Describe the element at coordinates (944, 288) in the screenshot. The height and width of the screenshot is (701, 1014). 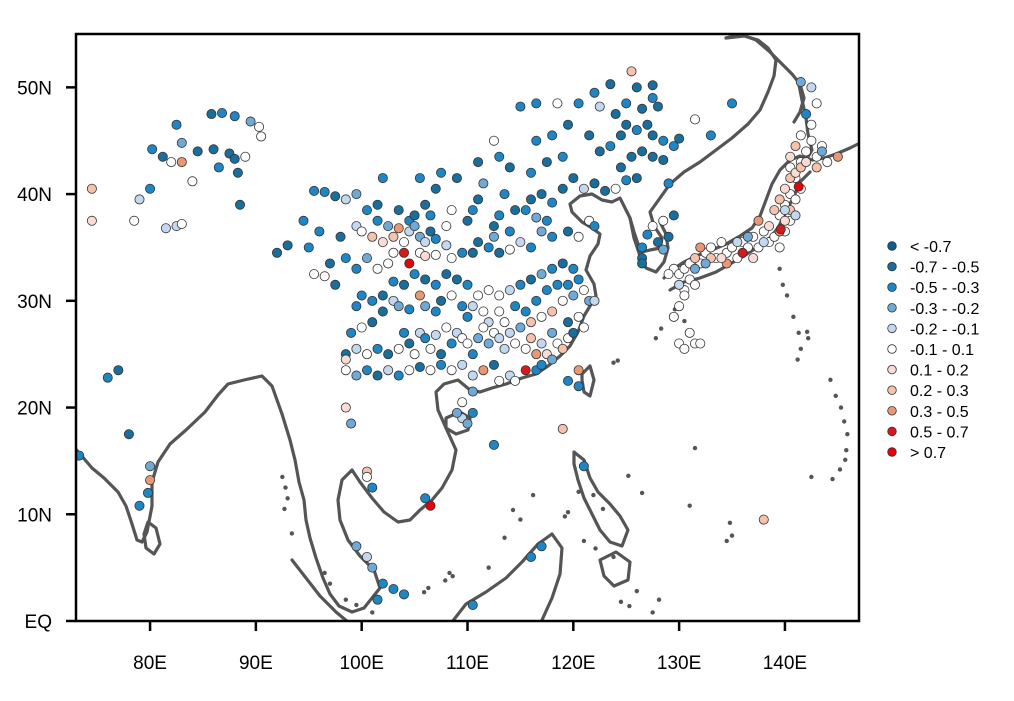
I see `legend-label: -0.5 - -0.3` at that location.